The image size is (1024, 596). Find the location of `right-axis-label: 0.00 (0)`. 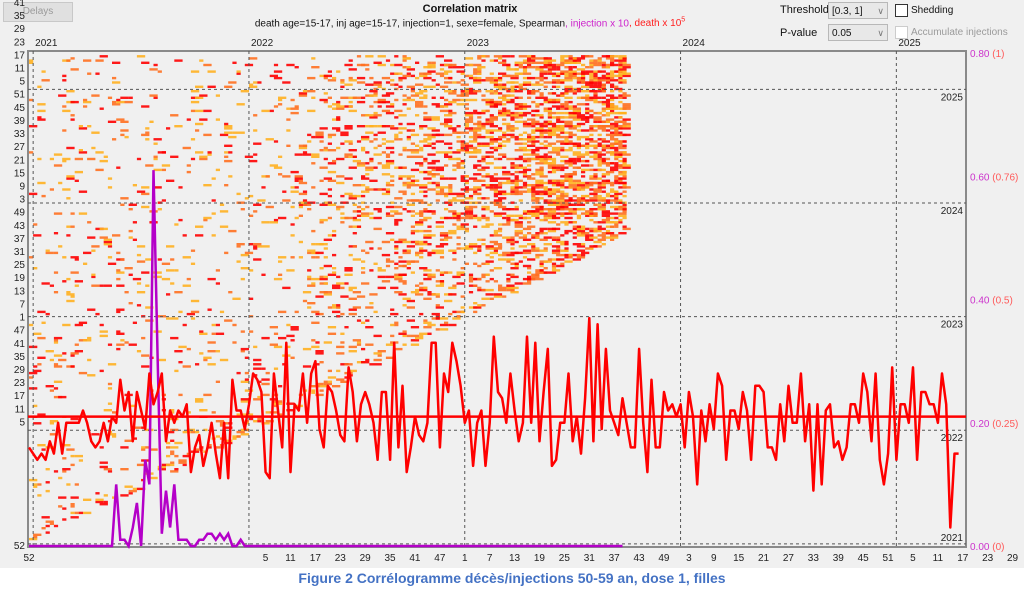

right-axis-label: 0.00 (0) is located at coordinates (987, 547).